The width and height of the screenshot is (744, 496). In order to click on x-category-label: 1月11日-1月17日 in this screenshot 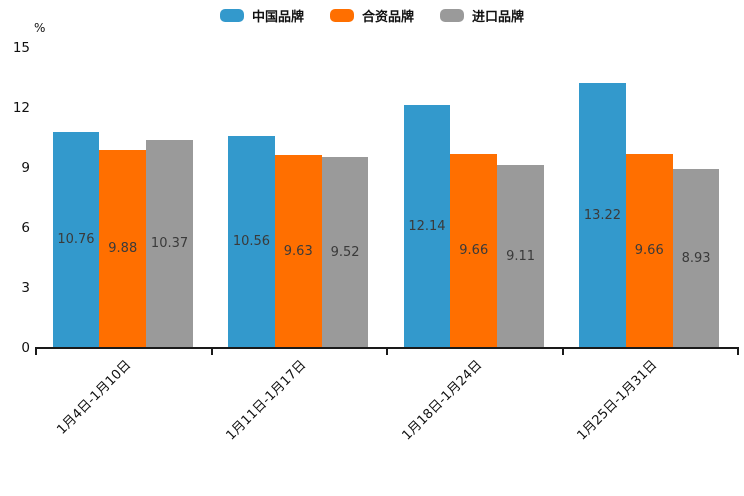, I will do `click(266, 400)`.